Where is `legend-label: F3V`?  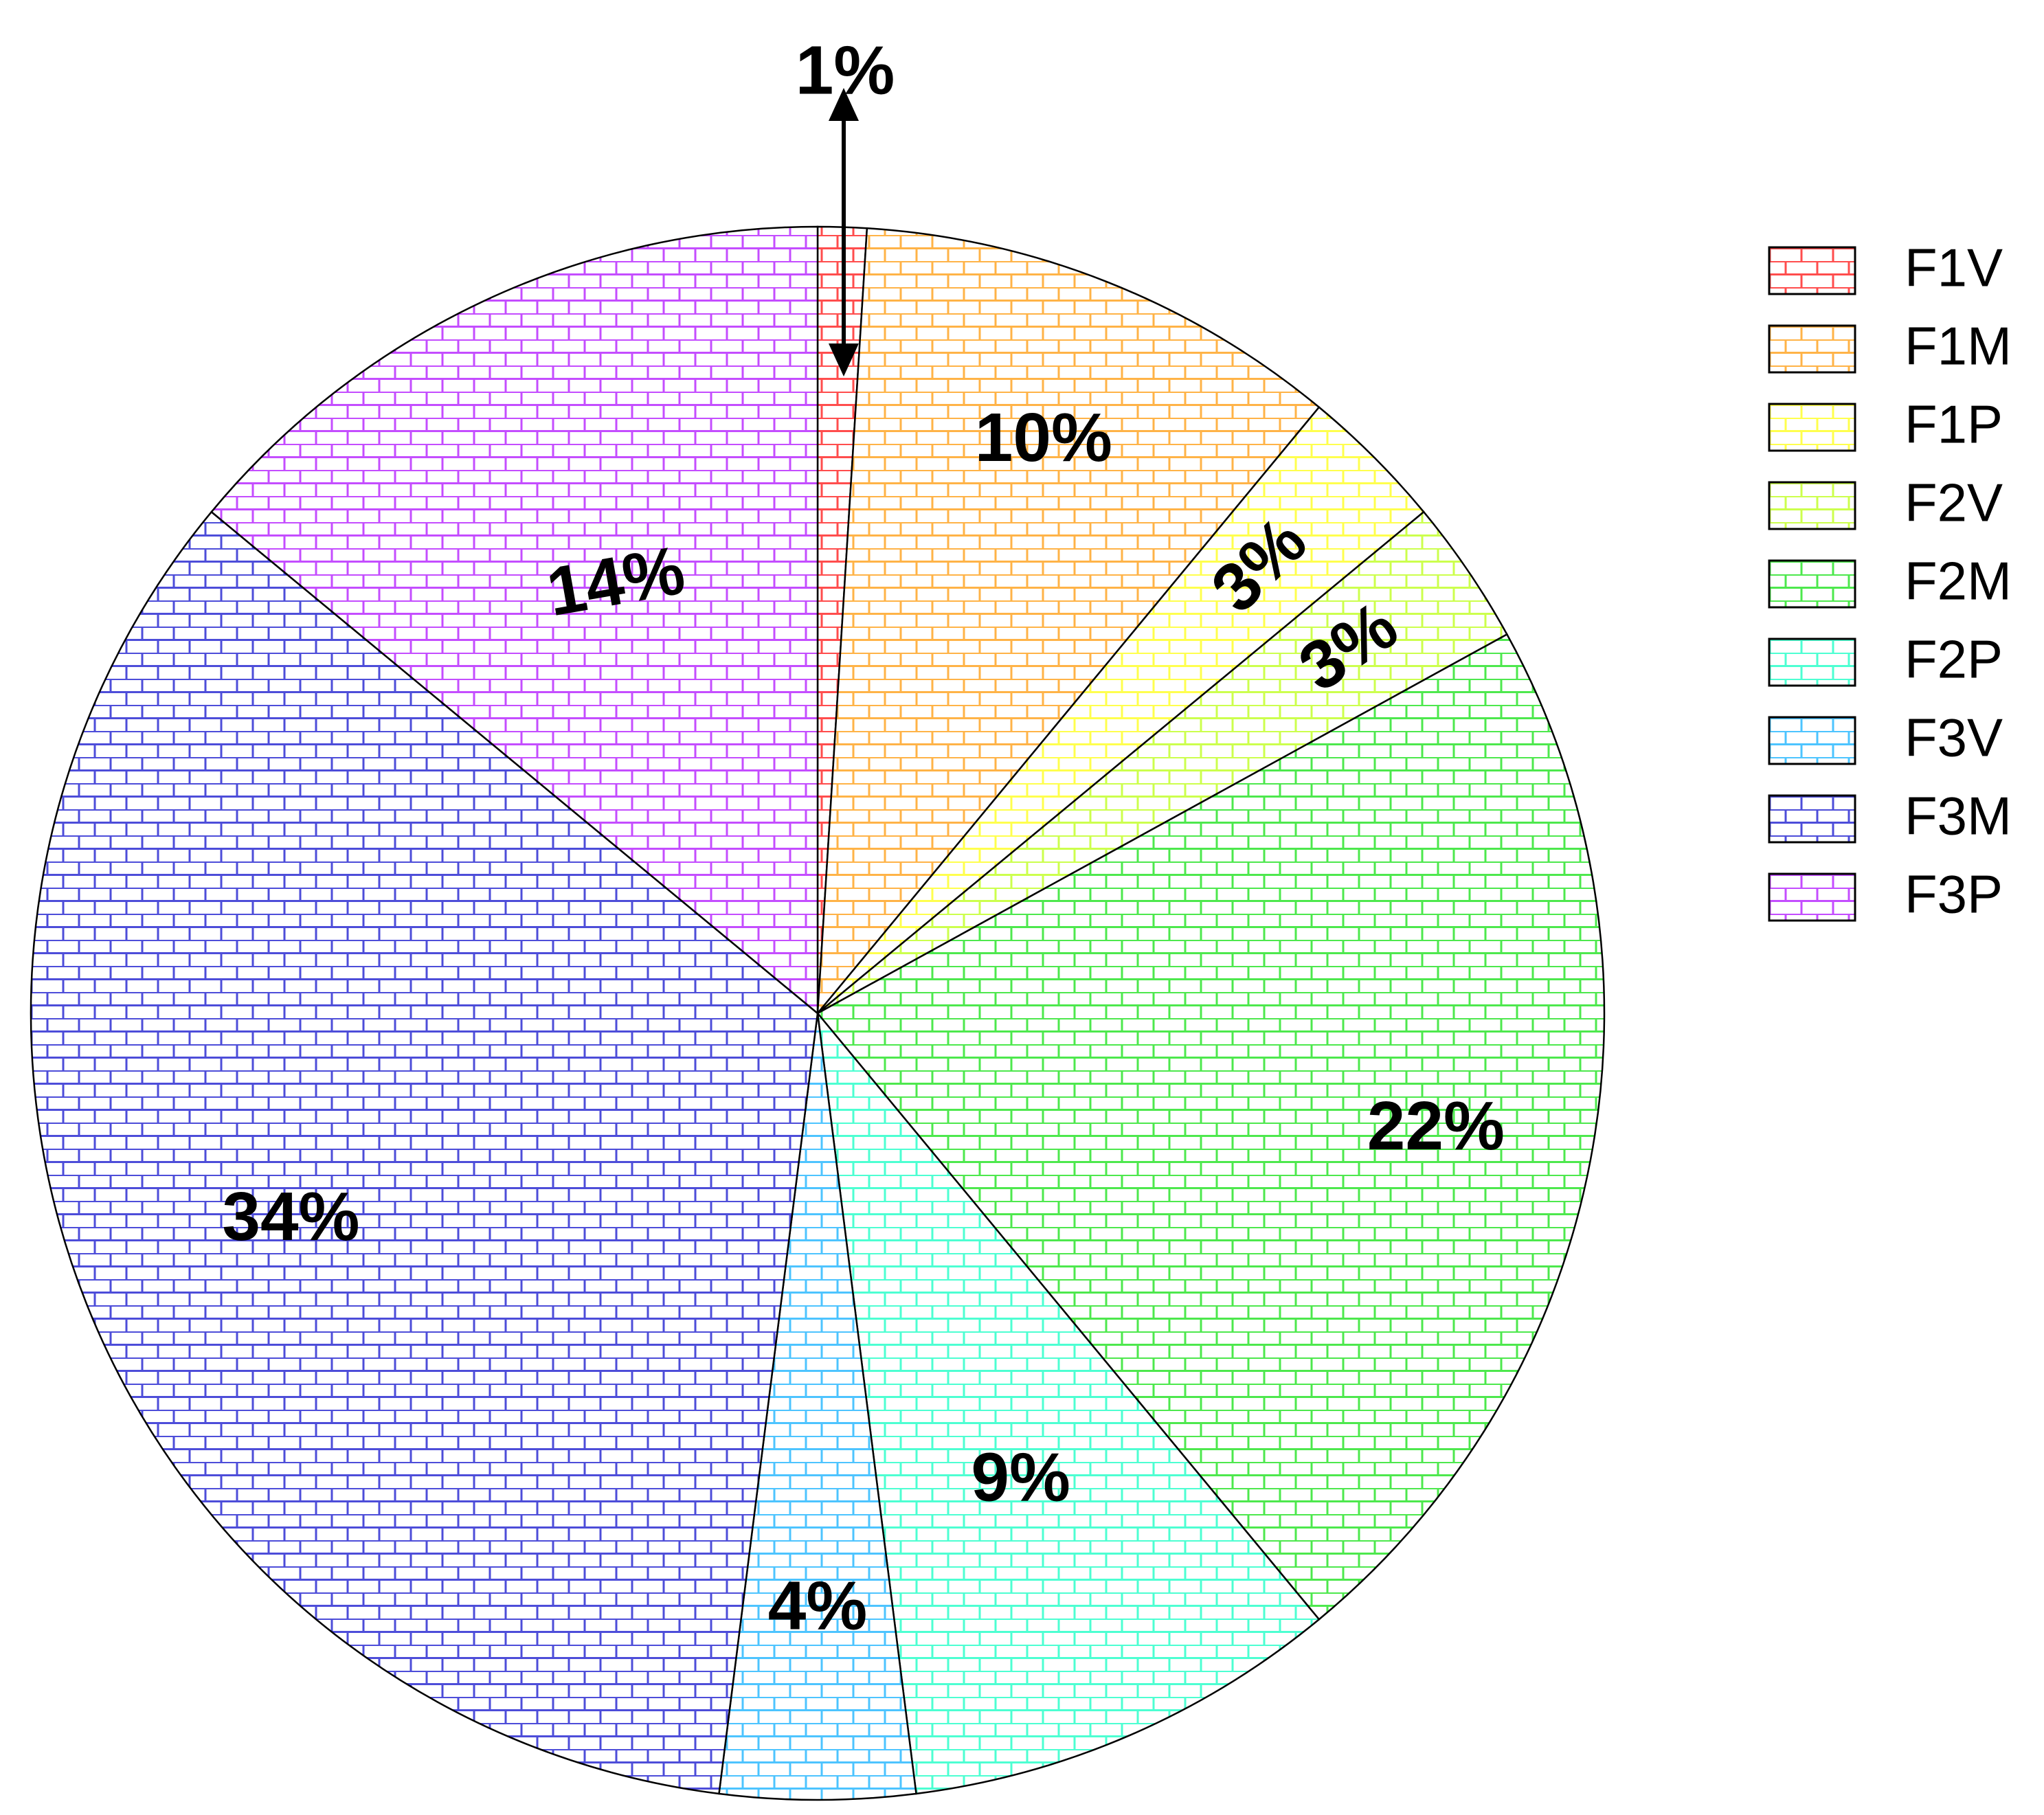 legend-label: F3V is located at coordinates (1954, 738).